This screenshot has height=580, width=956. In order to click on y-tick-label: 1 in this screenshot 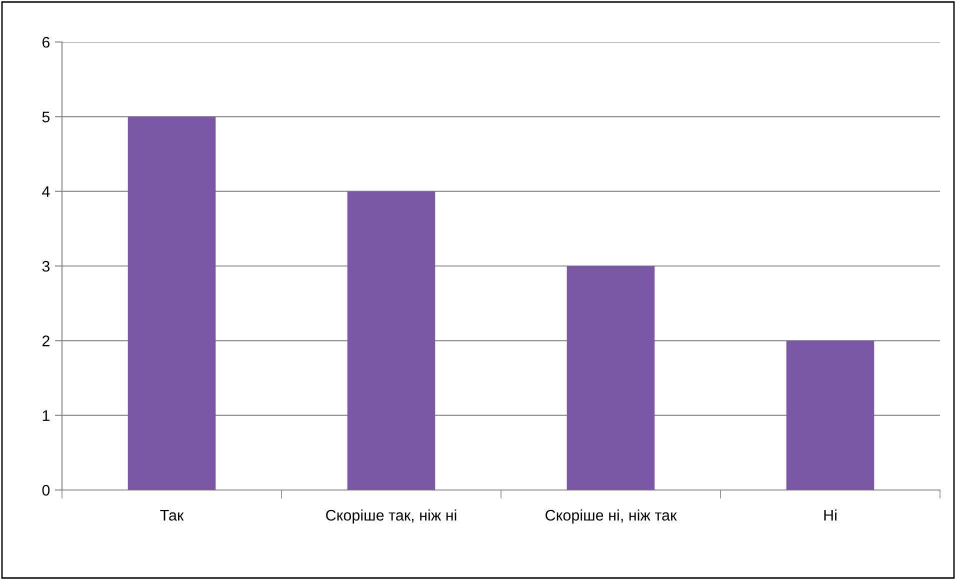, I will do `click(46, 415)`.